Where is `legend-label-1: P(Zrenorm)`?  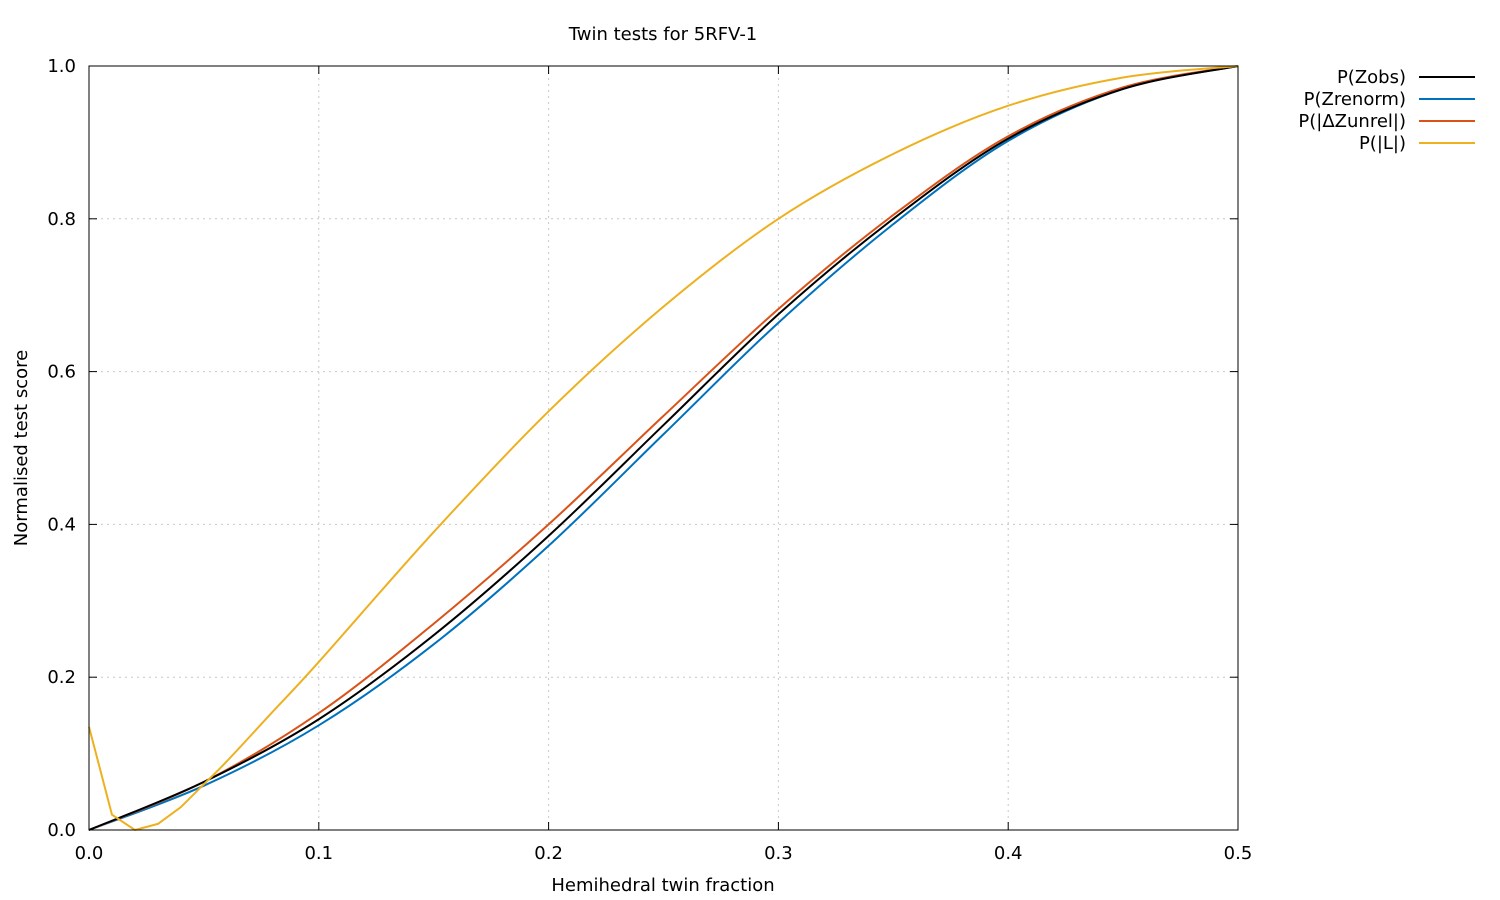 legend-label-1: P(Zrenorm) is located at coordinates (1355, 99).